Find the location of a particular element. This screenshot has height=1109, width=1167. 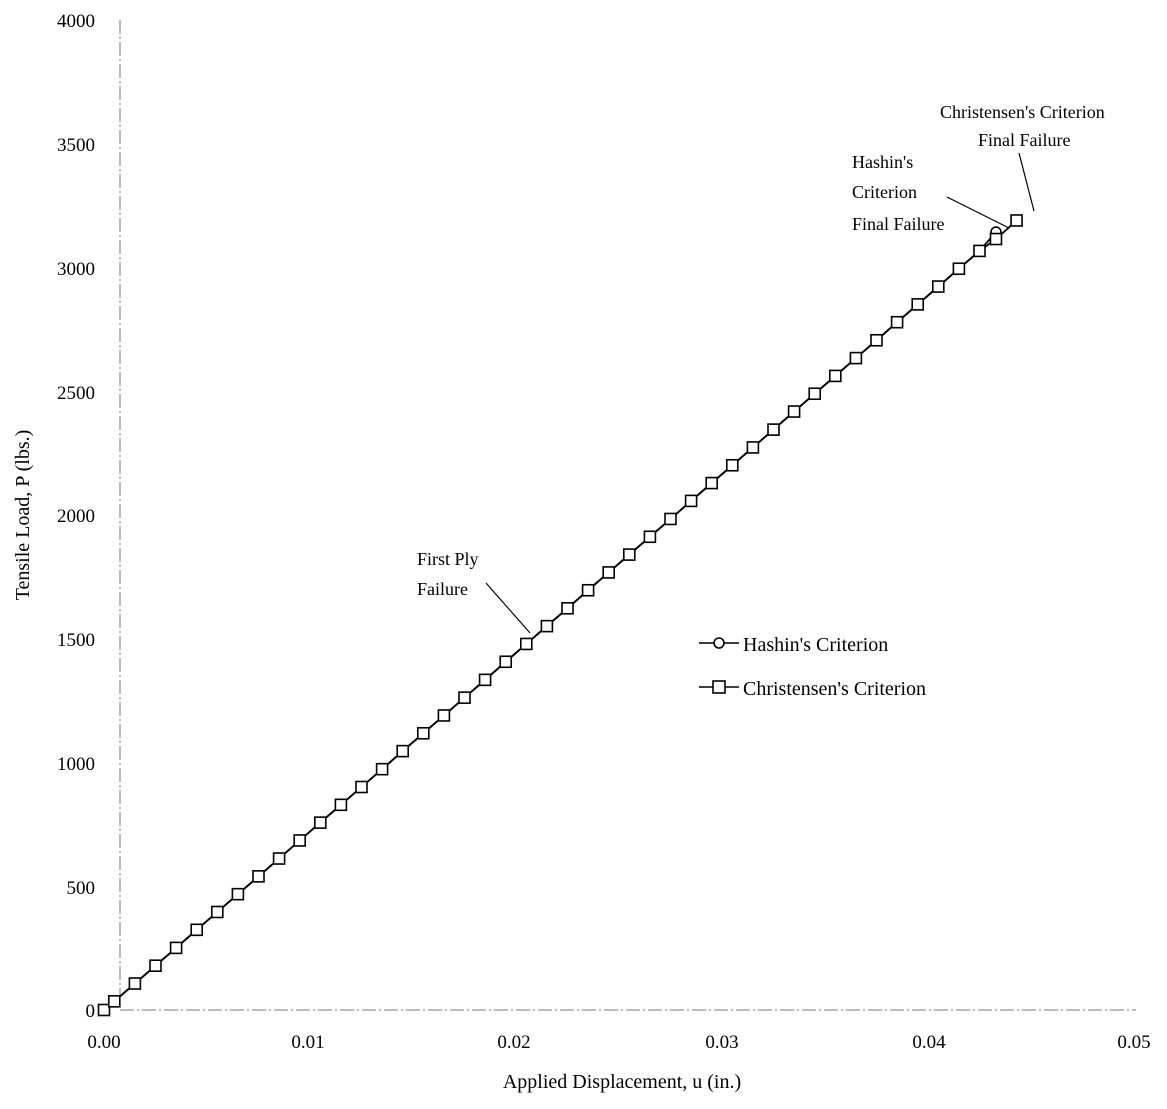

annotation-hashin-final-failure: Hashin's Criterion Final Failure is located at coordinates (931, 193).